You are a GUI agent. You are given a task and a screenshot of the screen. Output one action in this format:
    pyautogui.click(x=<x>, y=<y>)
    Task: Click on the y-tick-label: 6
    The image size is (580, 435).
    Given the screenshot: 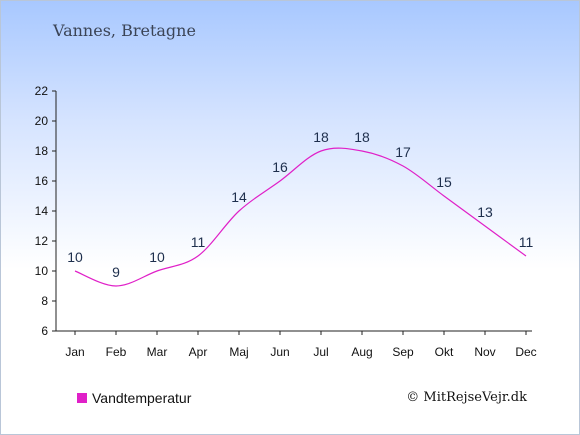 What is the action you would take?
    pyautogui.click(x=44, y=331)
    